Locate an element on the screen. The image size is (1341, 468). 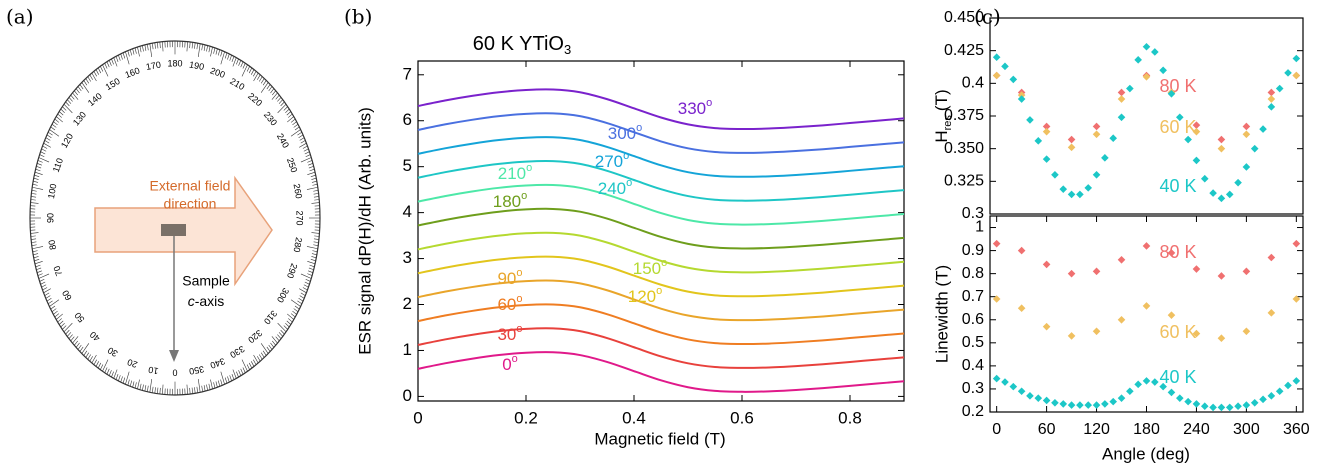
dial-label: 70 is located at coordinates (57, 270).